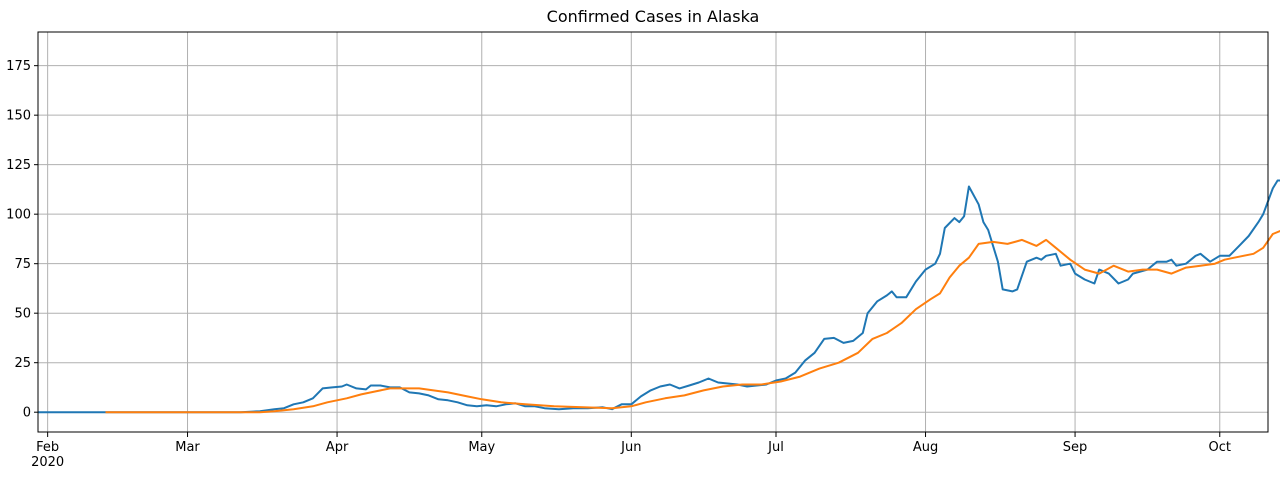  Describe the element at coordinates (653, 16) in the screenshot. I see `chart-title: Confirmed Cases in Alaska` at that location.